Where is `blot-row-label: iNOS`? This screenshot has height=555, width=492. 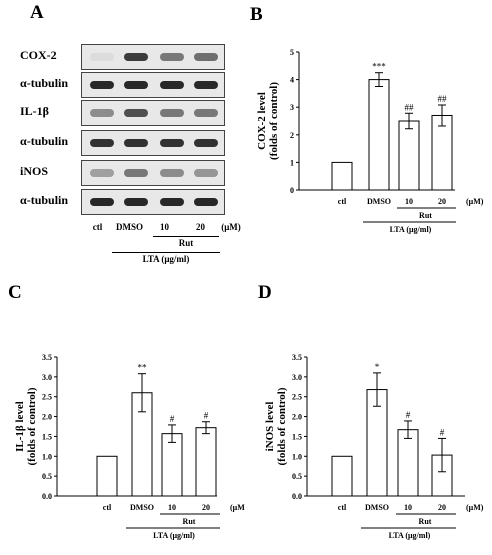
blot-row-label: iNOS is located at coordinates (34, 171).